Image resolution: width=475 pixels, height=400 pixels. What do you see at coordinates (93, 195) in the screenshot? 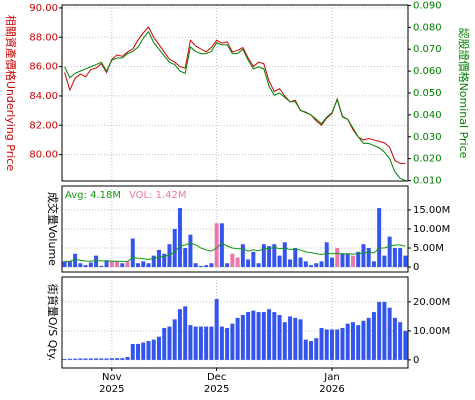
I see `legend-entry: Avg: 4.18M` at bounding box center [93, 195].